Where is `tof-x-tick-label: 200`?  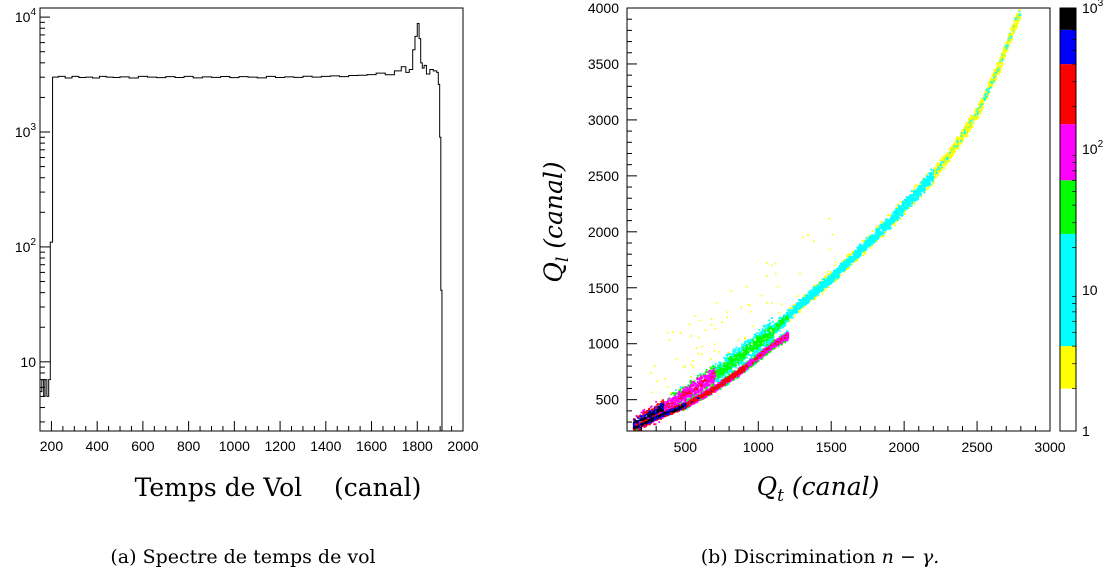
tof-x-tick-label: 200 is located at coordinates (52, 446).